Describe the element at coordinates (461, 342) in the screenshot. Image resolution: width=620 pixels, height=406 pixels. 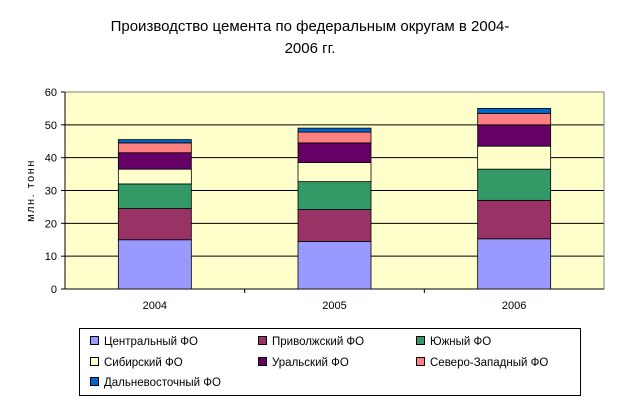
I see `legend-label: Южный ФО` at that location.